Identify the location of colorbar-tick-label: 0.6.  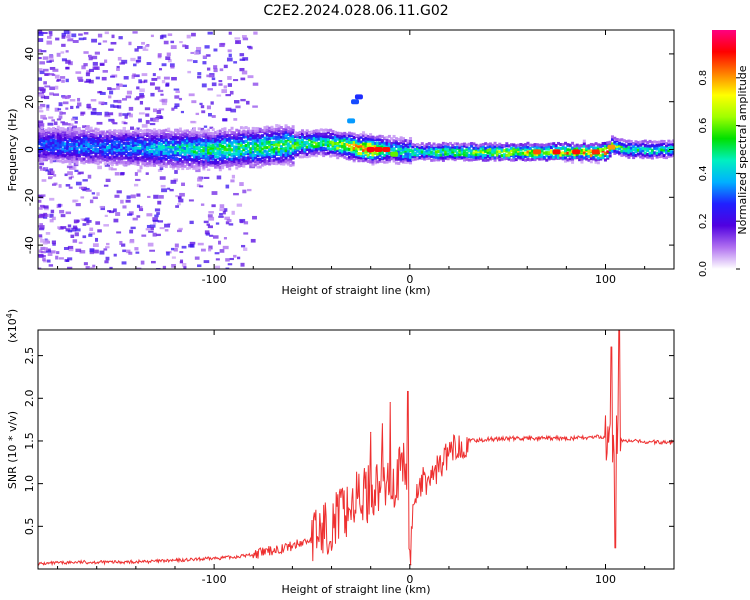
(703, 126).